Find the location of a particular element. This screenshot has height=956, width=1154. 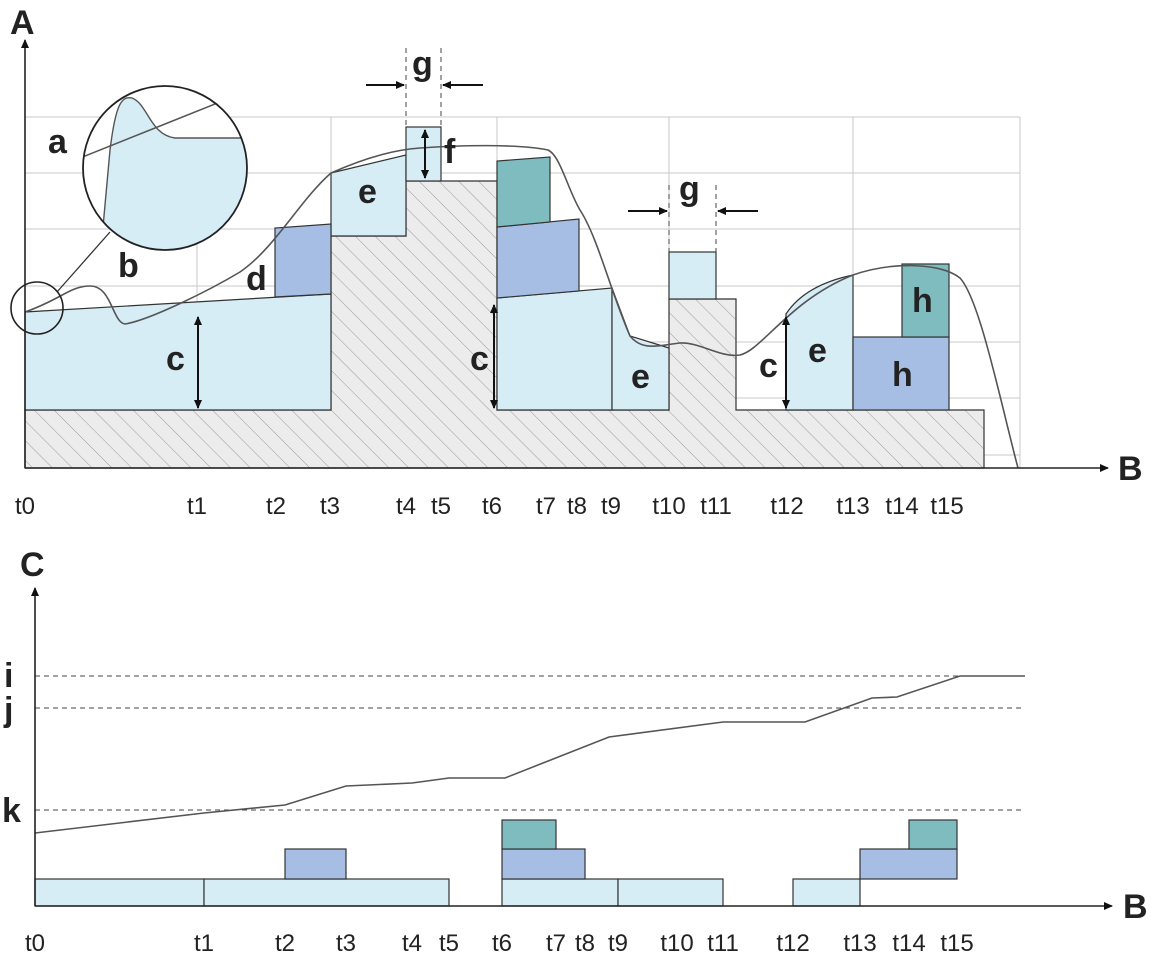

callout-a: a is located at coordinates (58, 142).